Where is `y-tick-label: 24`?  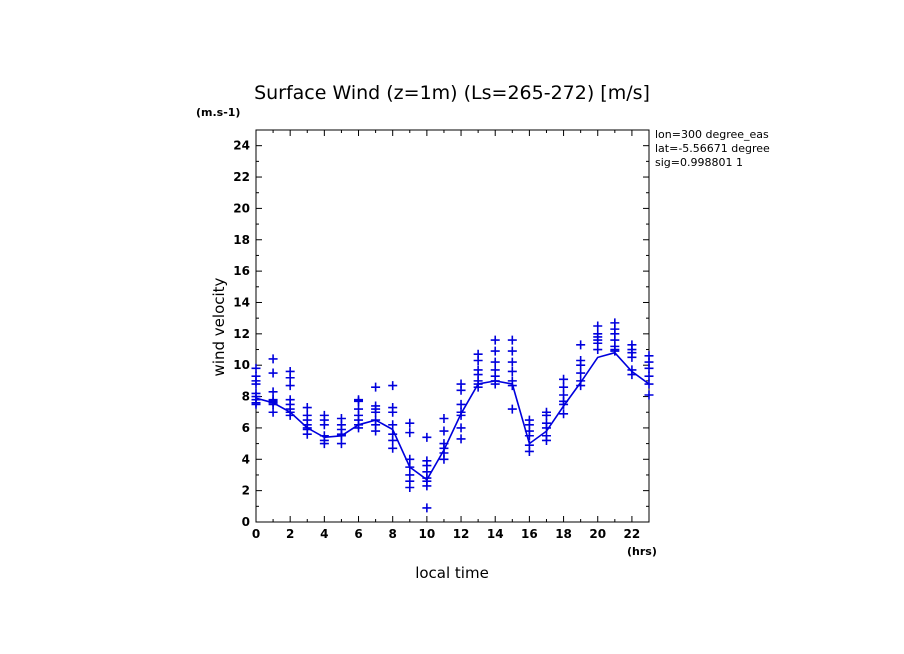 y-tick-label: 24 is located at coordinates (241, 146).